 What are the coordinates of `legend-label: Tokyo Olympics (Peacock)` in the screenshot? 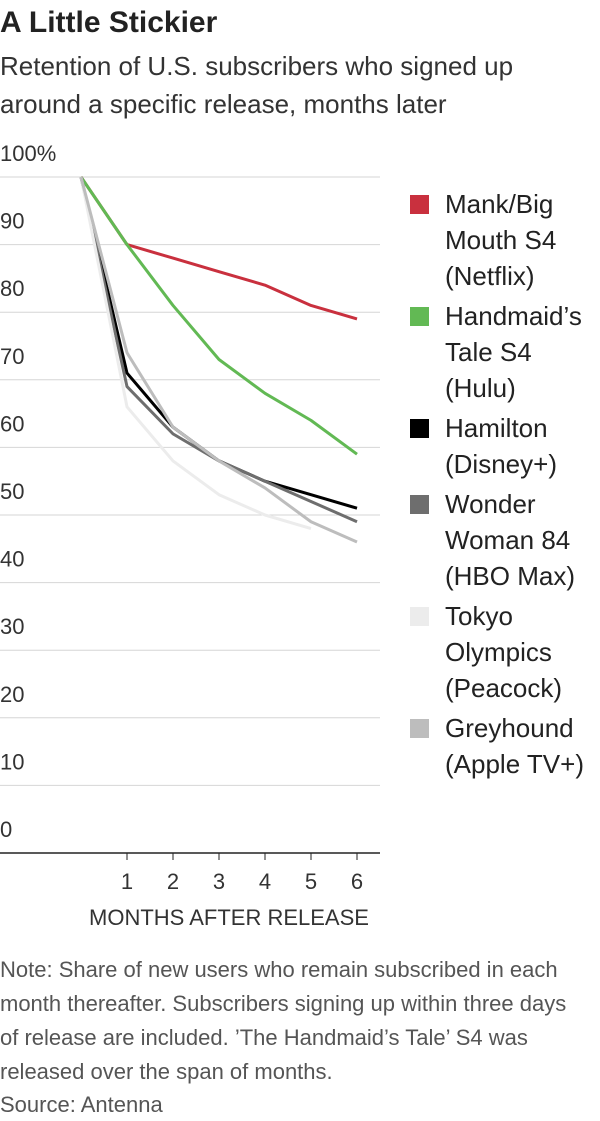 It's located at (504, 652).